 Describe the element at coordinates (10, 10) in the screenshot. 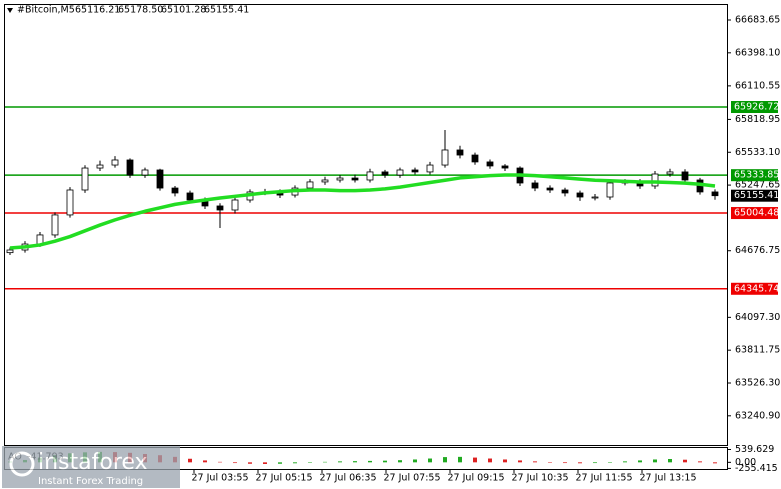

I see `menu-arrow` at that location.